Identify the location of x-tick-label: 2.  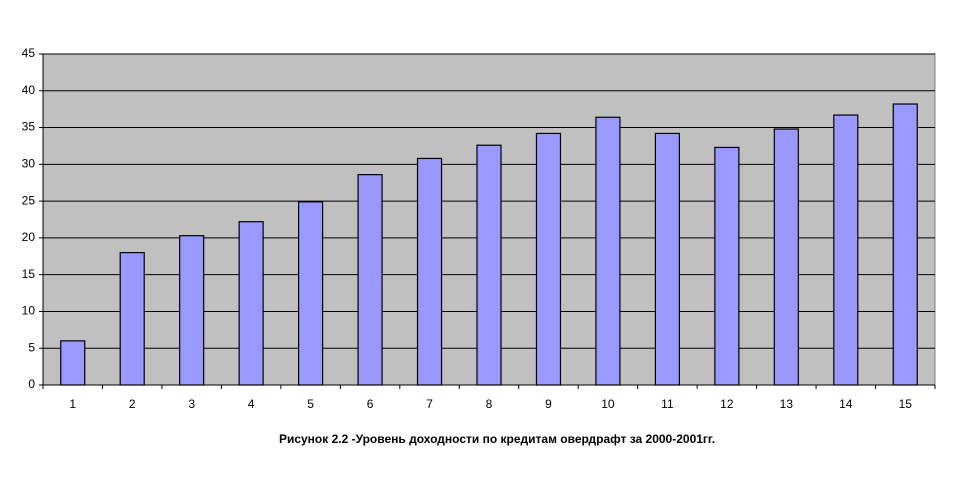
(132, 404).